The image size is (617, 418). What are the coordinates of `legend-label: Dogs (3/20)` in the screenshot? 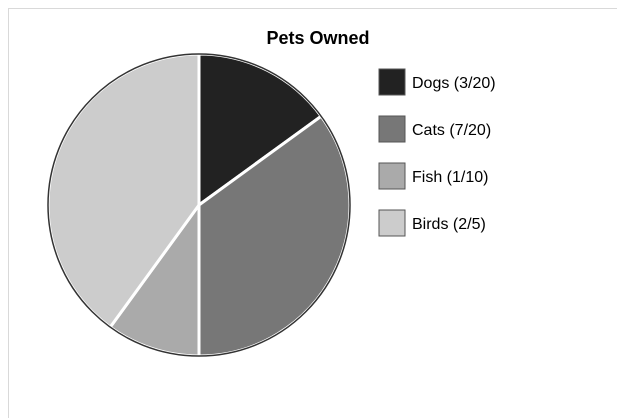 It's located at (454, 83).